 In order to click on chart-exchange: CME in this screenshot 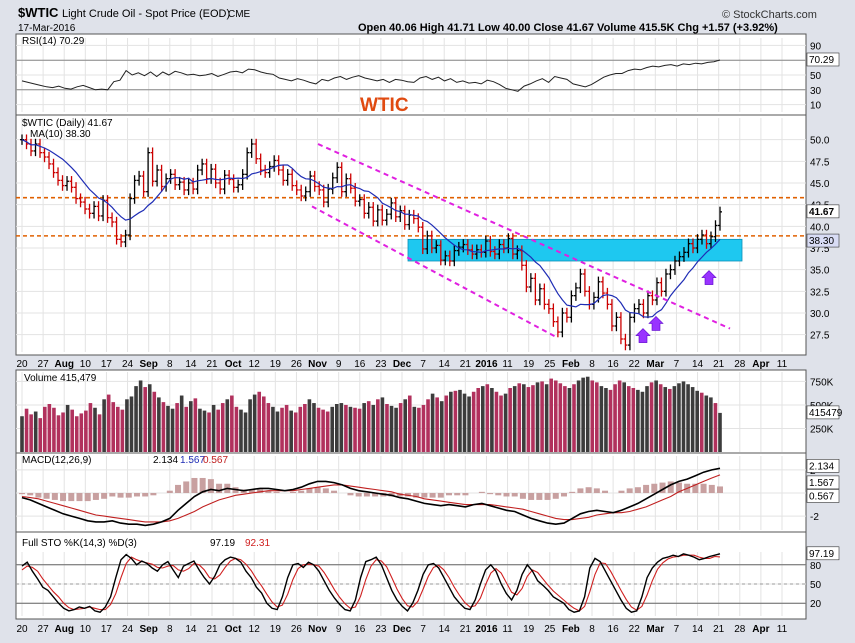, I will do `click(239, 14)`.